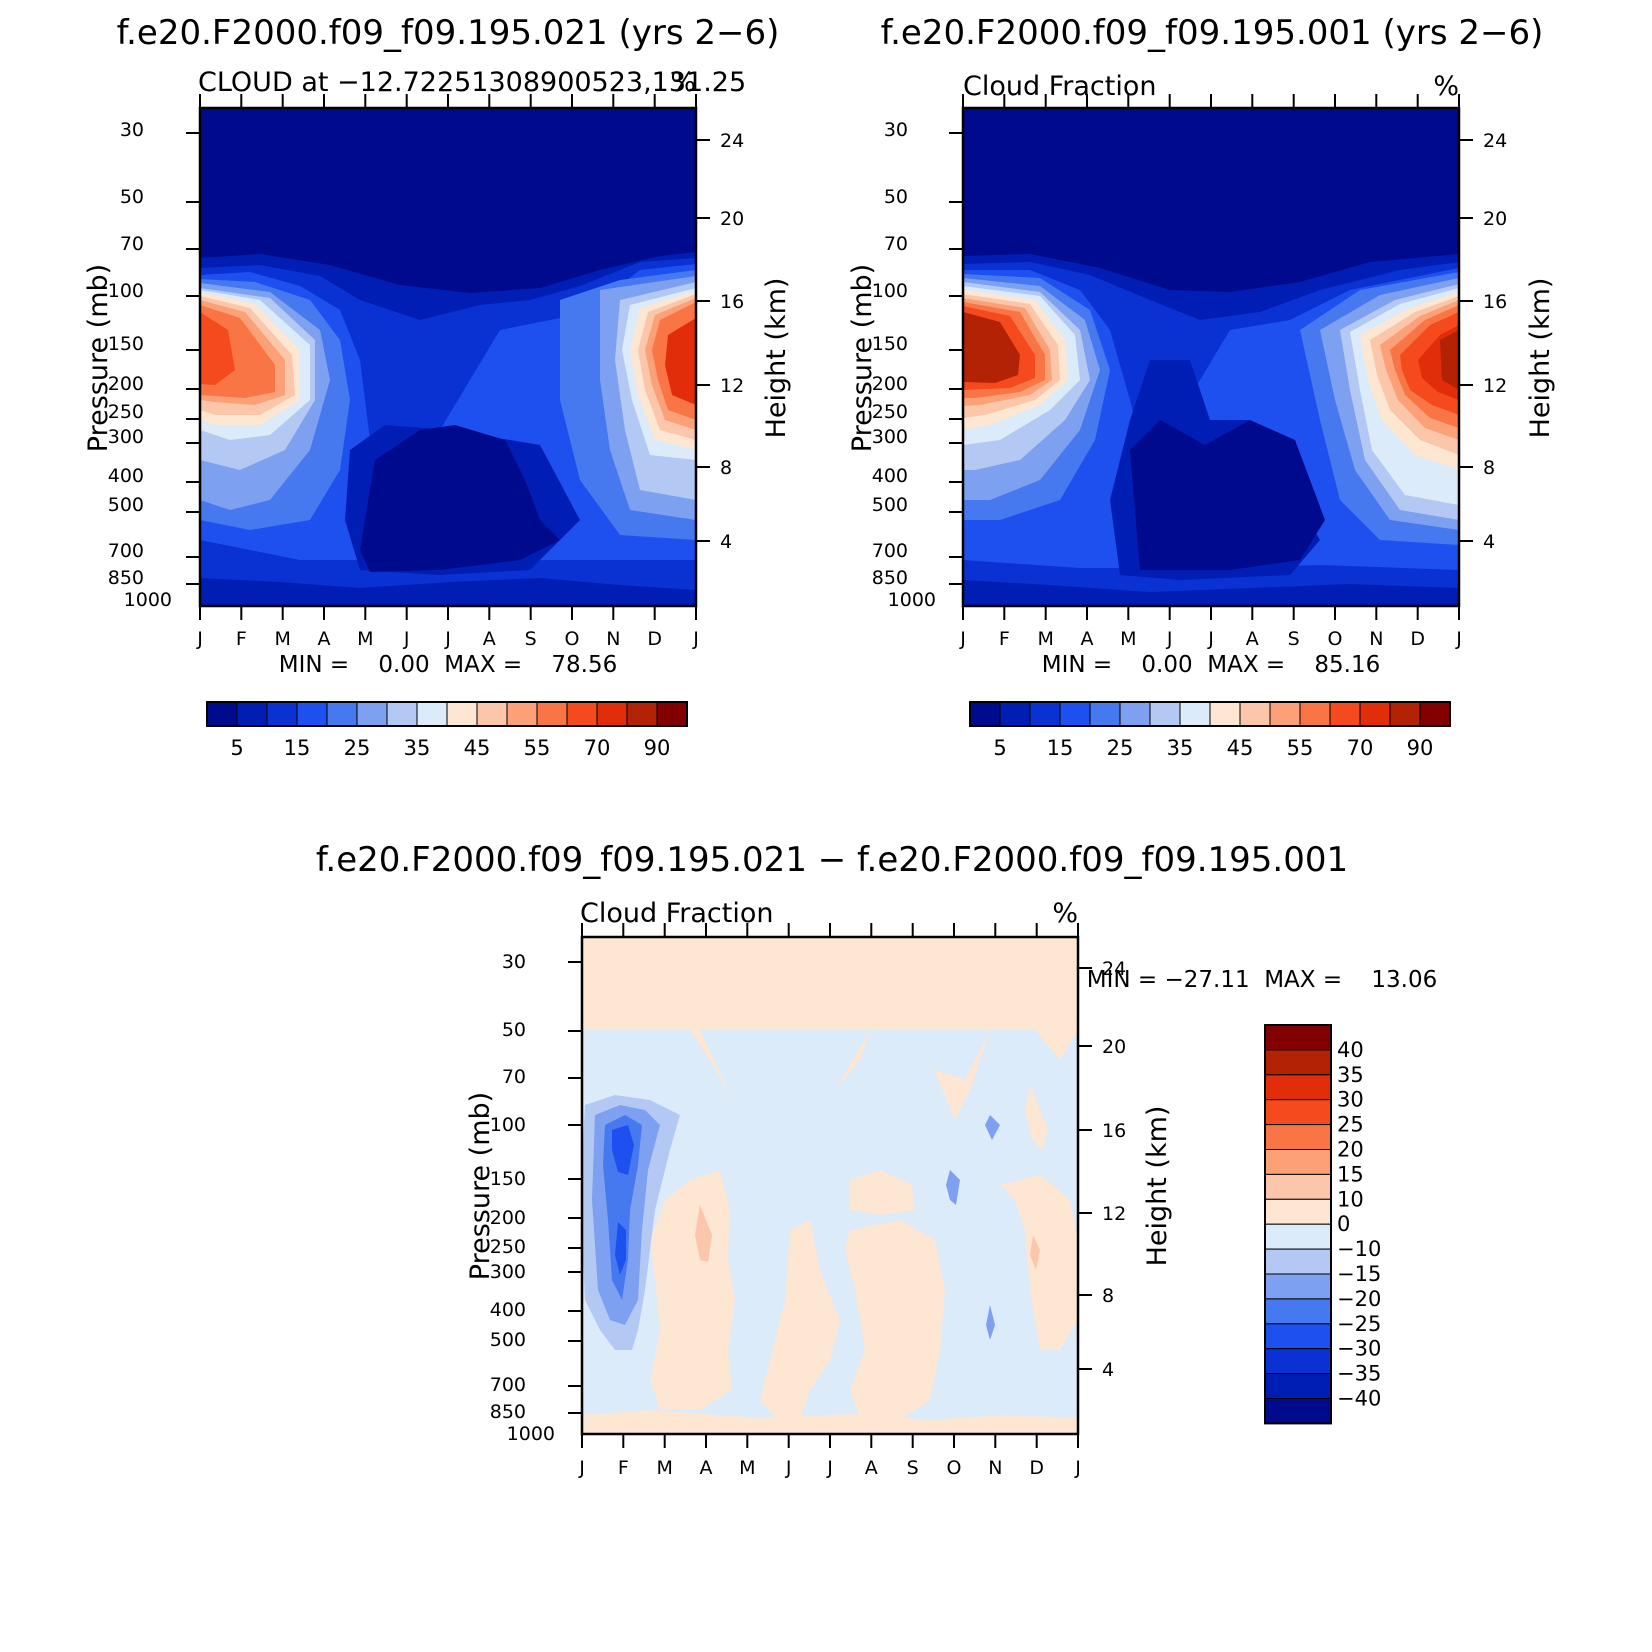  I want to click on colorbar-label: 0, so click(1343, 1224).